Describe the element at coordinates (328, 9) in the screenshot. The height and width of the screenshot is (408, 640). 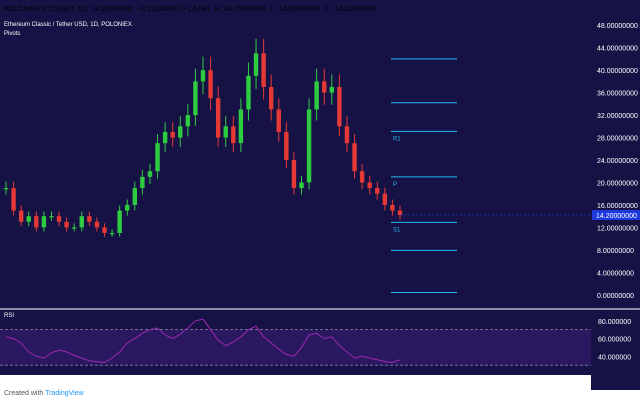
I see `close-label: C:` at that location.